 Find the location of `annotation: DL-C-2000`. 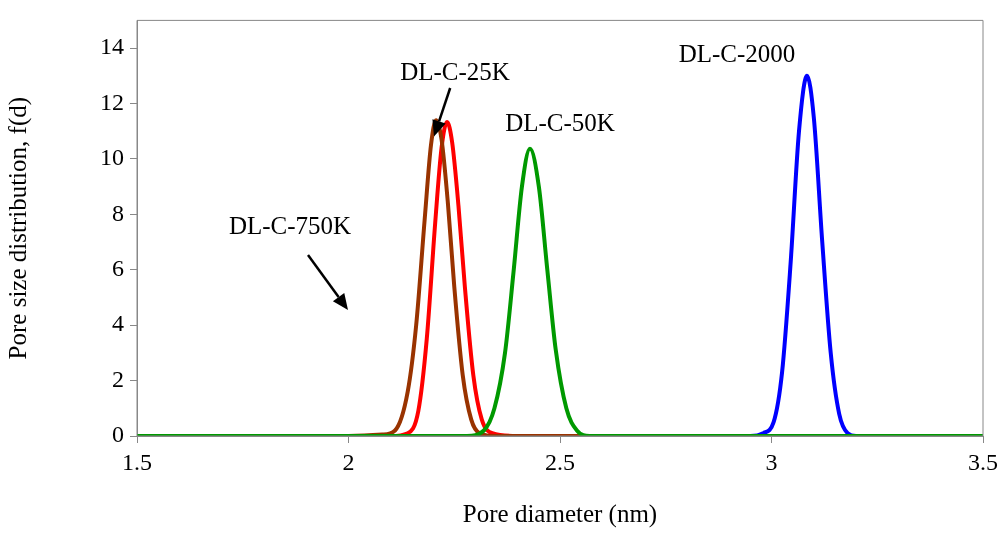

annotation: DL-C-2000 is located at coordinates (737, 53).